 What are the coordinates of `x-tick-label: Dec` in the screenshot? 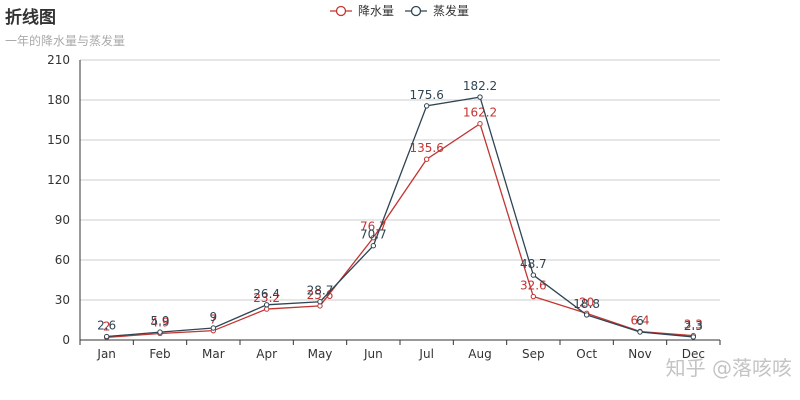 It's located at (693, 354).